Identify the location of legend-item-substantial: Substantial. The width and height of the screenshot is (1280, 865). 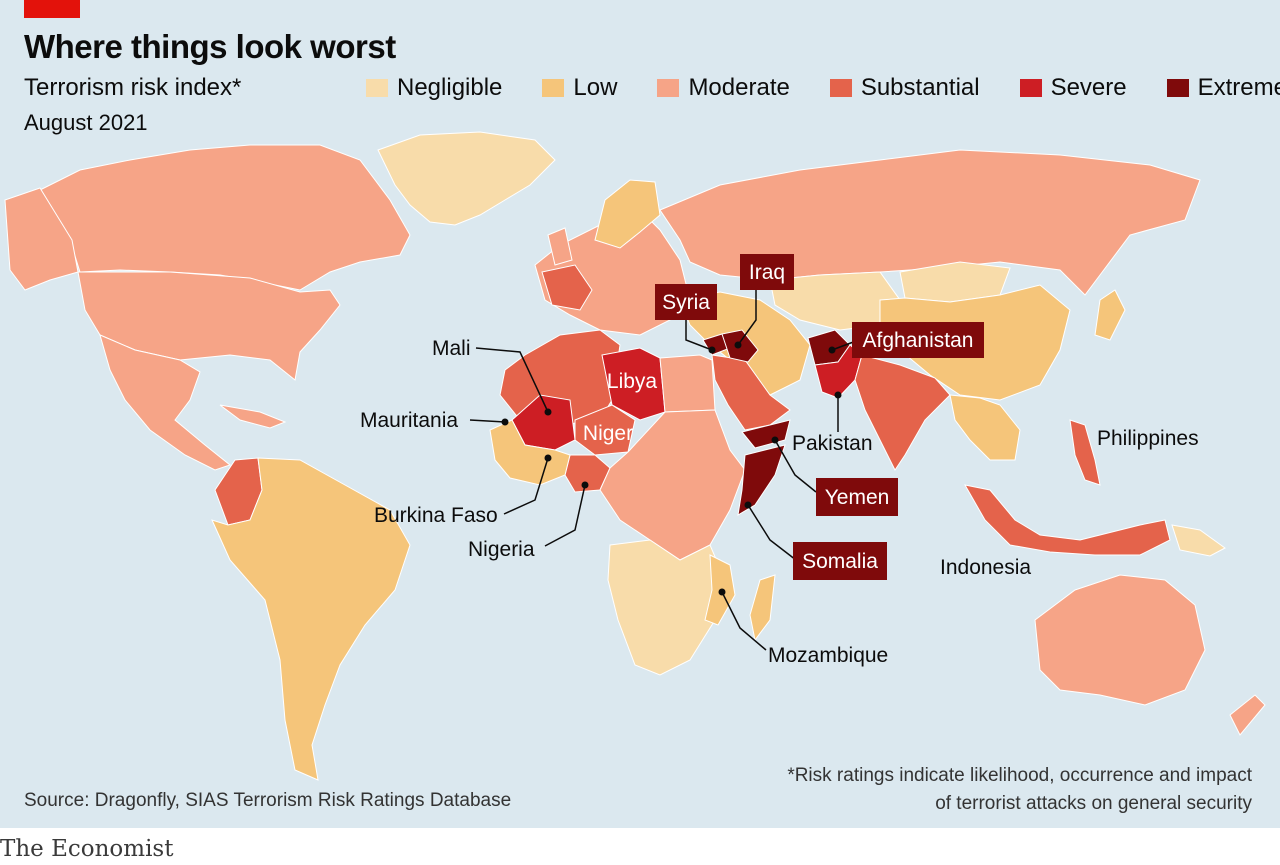
(904, 88).